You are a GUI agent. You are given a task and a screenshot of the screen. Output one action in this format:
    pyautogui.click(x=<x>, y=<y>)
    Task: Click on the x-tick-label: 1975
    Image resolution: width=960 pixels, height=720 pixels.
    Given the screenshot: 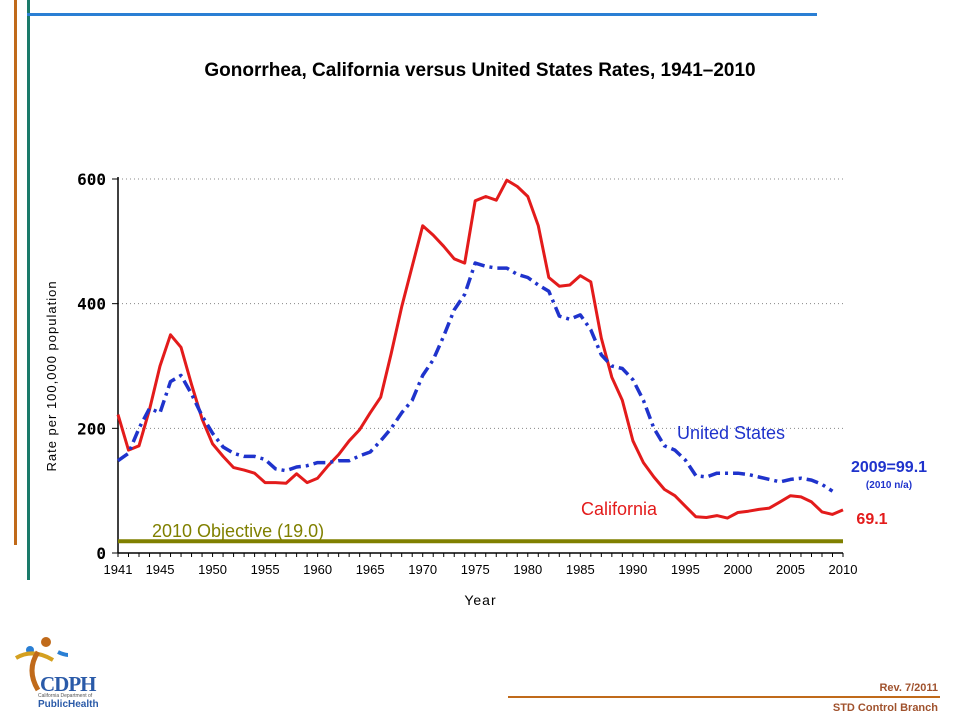 What is the action you would take?
    pyautogui.click(x=475, y=569)
    